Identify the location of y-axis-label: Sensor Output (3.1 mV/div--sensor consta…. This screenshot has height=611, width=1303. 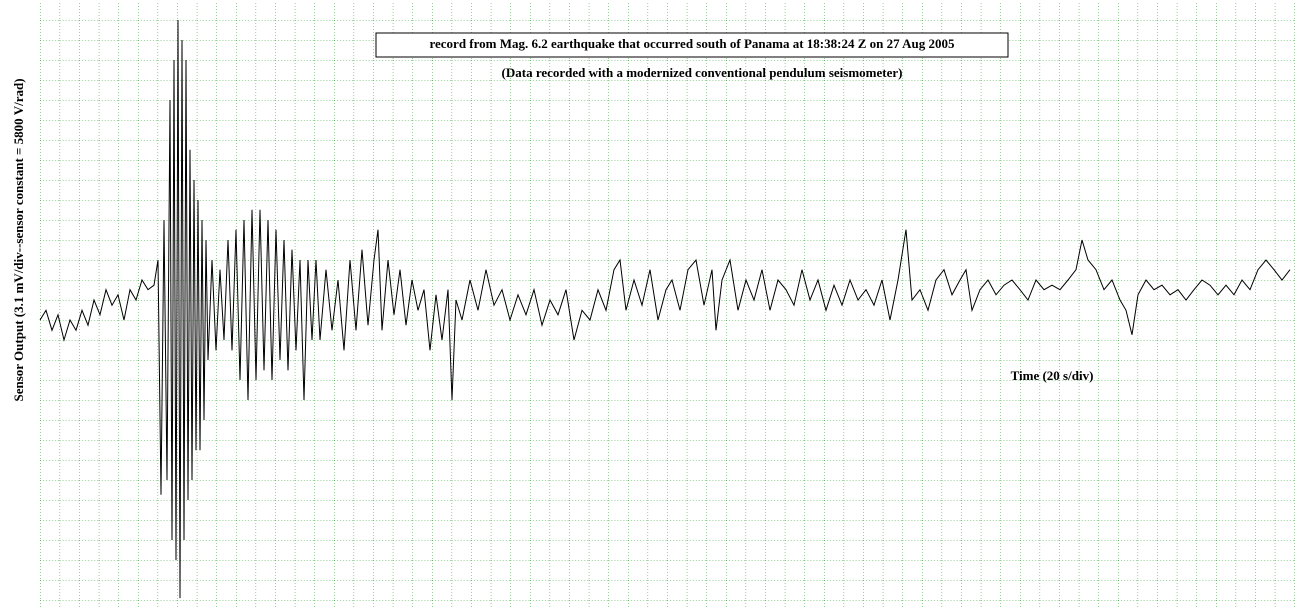
(18, 239).